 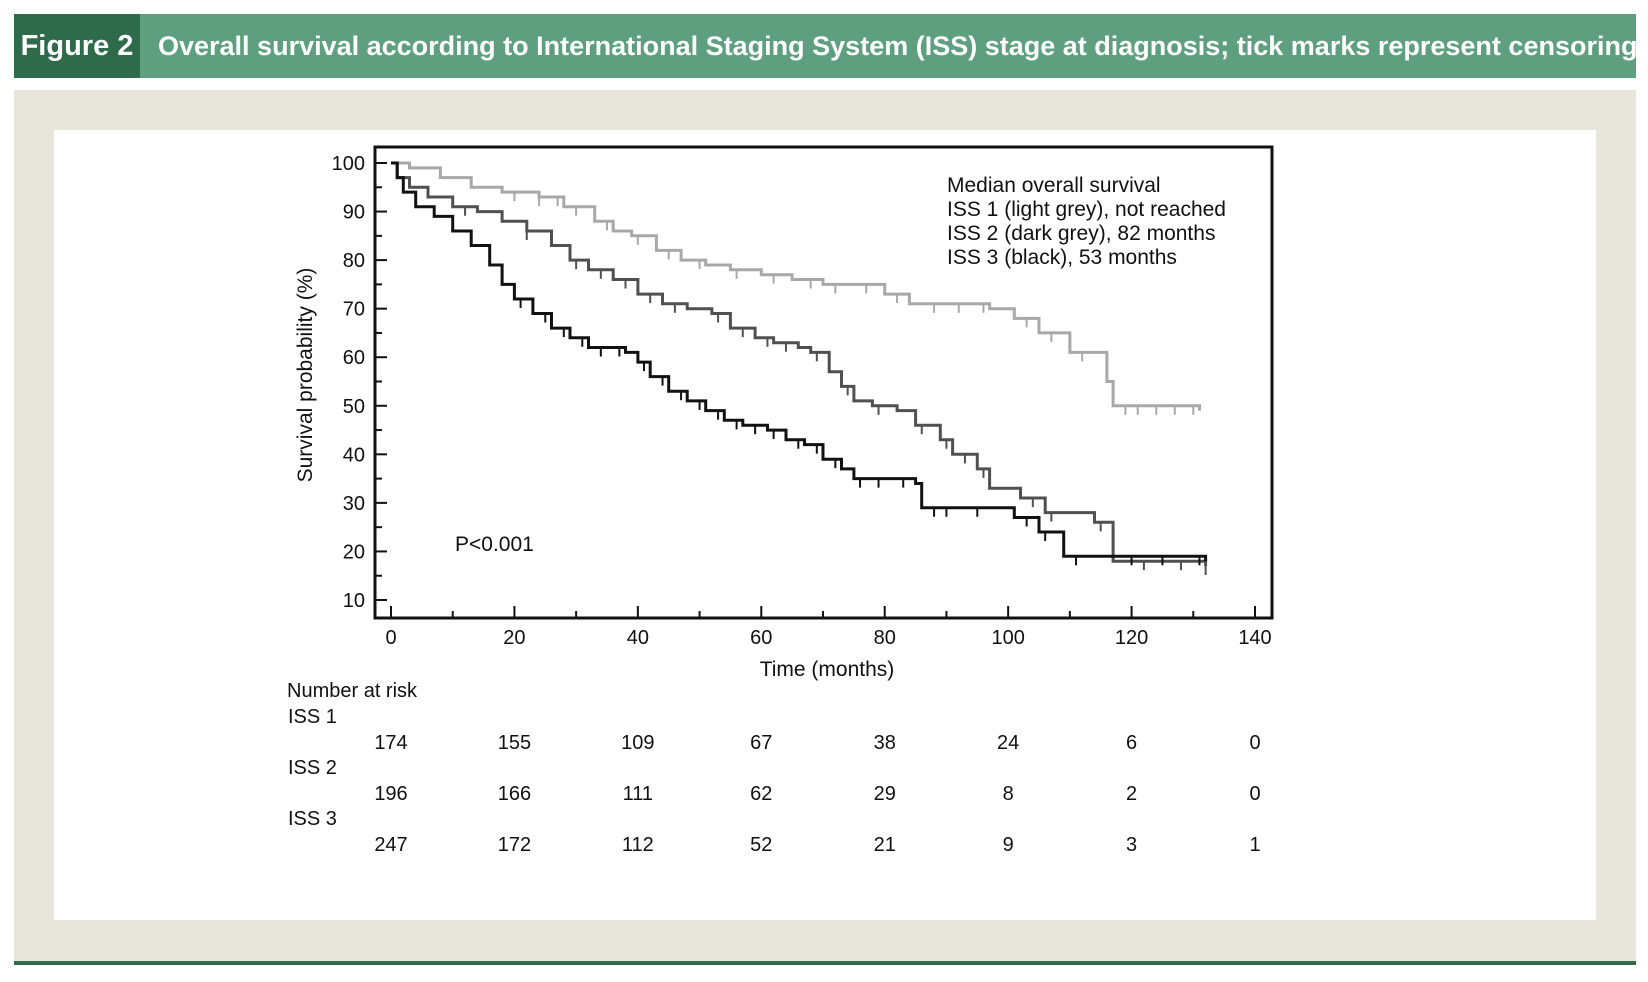 I want to click on risk-value: 174, so click(x=390, y=743).